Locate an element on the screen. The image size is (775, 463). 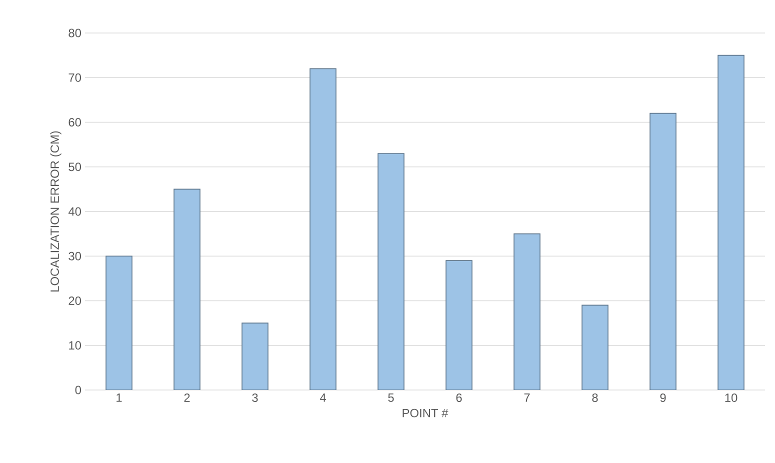
x-axis-title: POINT # is located at coordinates (425, 413).